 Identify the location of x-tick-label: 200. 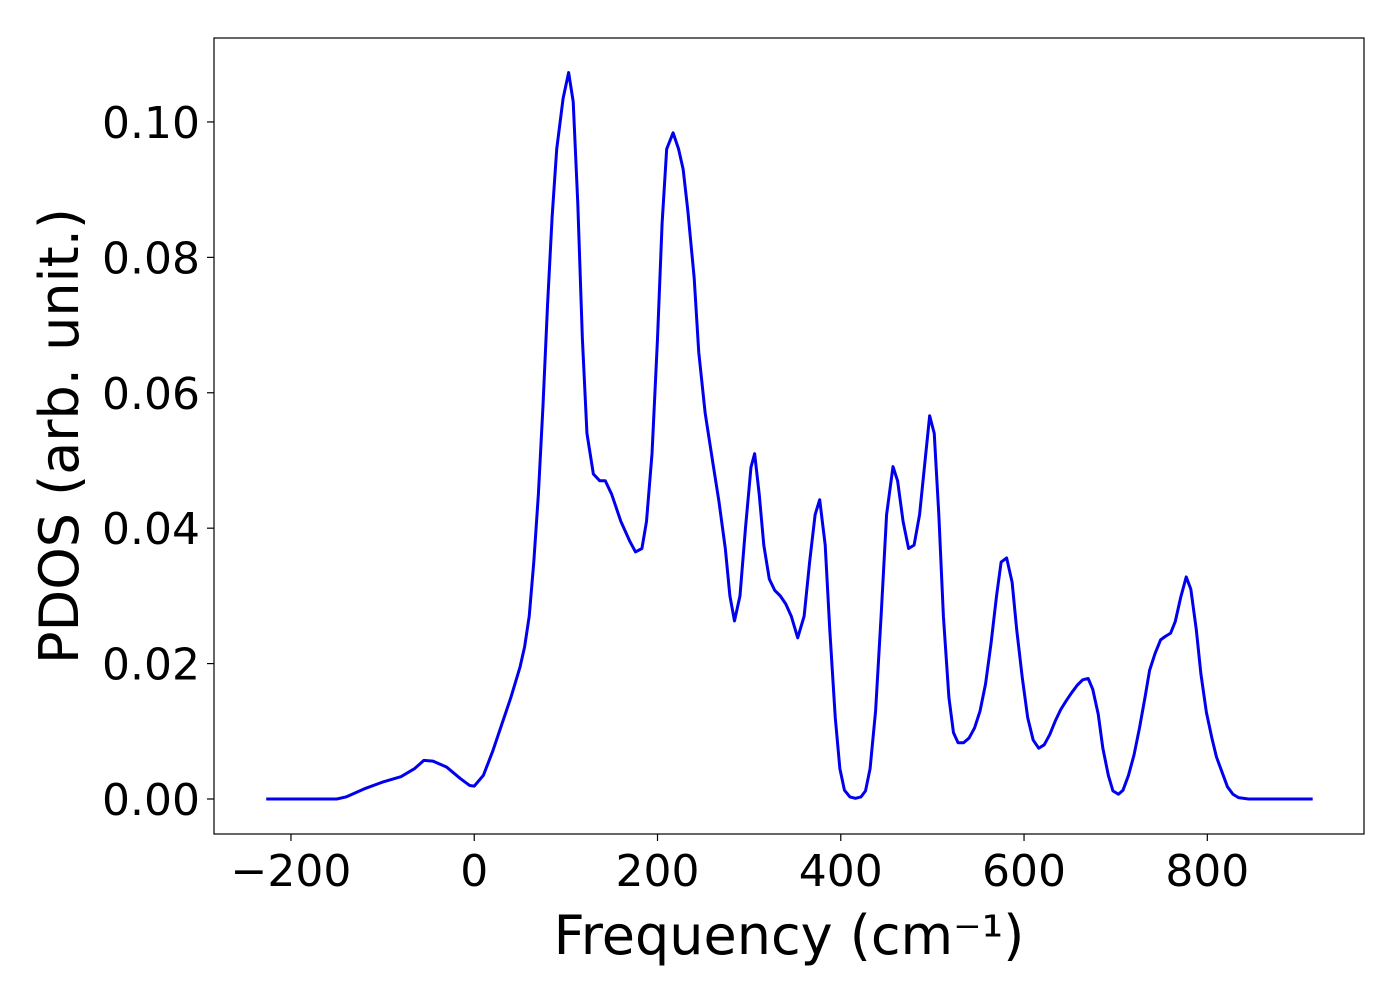
(658, 871).